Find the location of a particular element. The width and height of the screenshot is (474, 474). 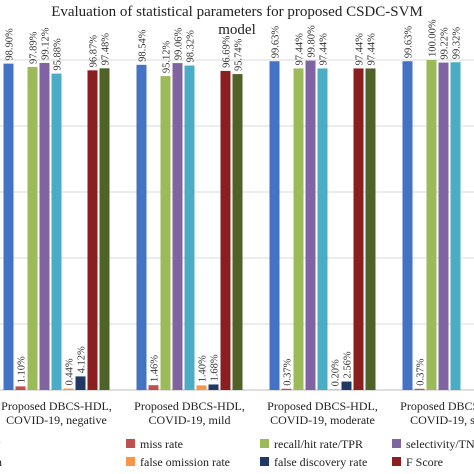

data-label: 95.74% is located at coordinates (239, 54).